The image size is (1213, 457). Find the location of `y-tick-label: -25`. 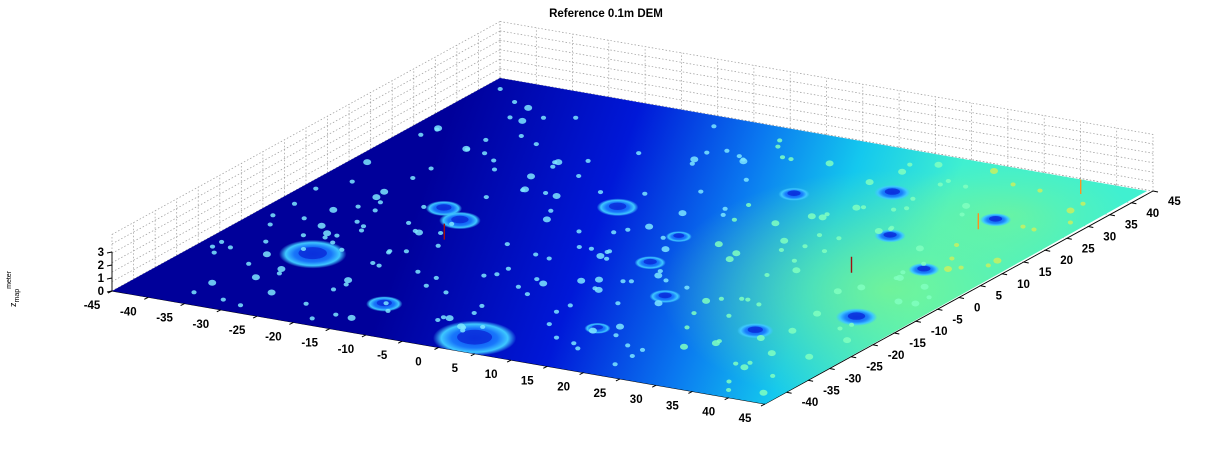

y-tick-label: -25 is located at coordinates (874, 368).